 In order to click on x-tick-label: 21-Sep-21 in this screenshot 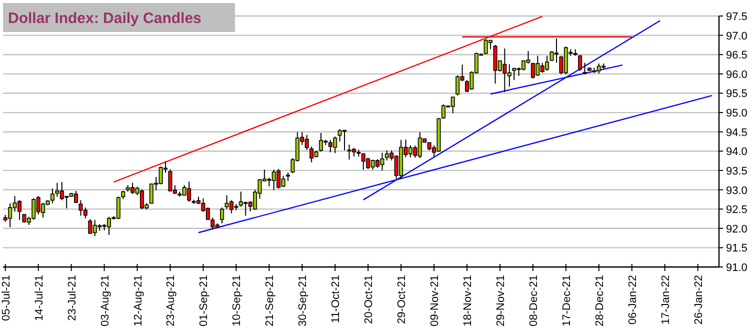, I will do `click(270, 300)`.